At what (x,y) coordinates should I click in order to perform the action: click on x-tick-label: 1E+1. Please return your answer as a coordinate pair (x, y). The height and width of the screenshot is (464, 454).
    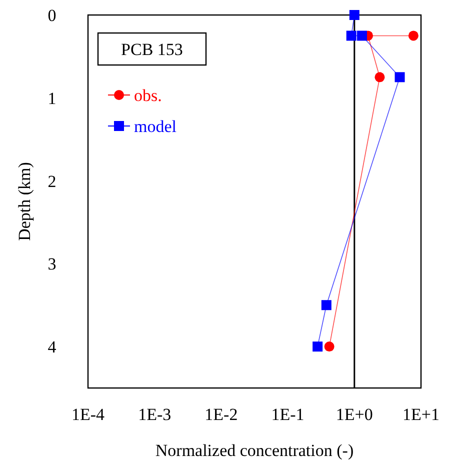
    Looking at the image, I should click on (421, 414).